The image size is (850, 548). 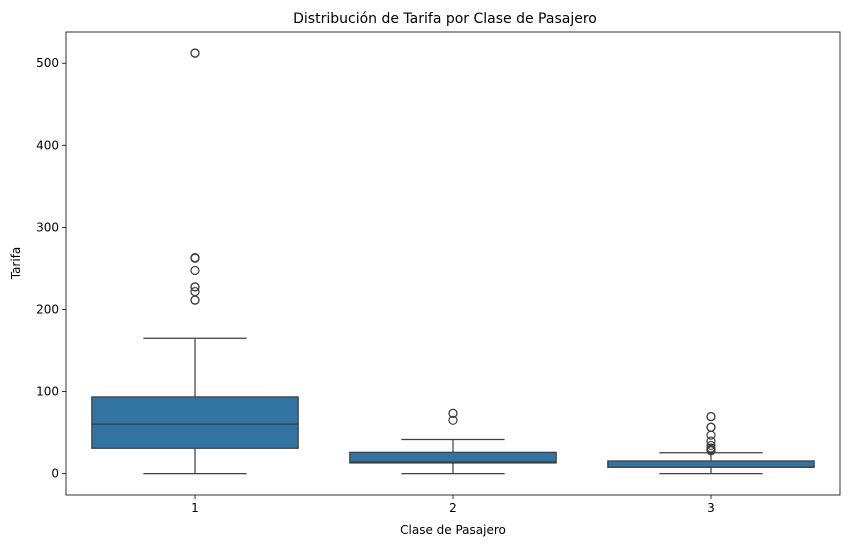 I want to click on x-axis: 1 2 3, so click(x=453, y=505).